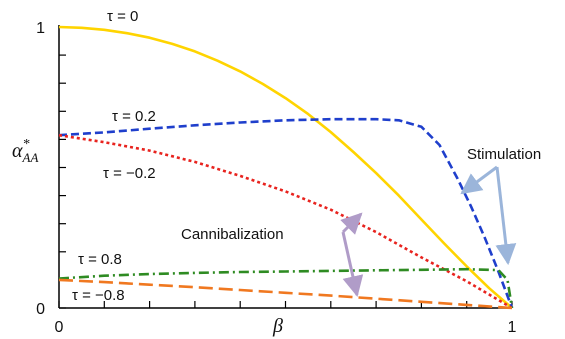 The height and width of the screenshot is (339, 565). I want to click on curve-label-tau-0: τ = 0, so click(122, 16).